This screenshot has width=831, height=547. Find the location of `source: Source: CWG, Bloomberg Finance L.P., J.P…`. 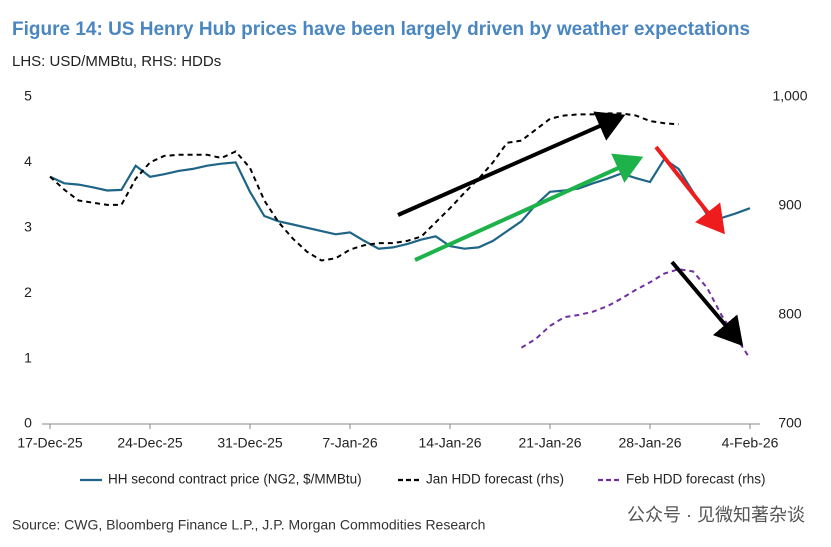

source: Source: CWG, Bloomberg Finance L.P., J.P… is located at coordinates (248, 525).